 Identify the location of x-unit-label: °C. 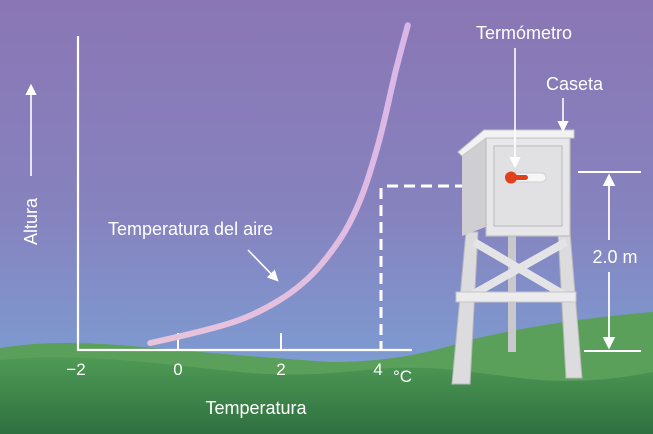
(402, 376).